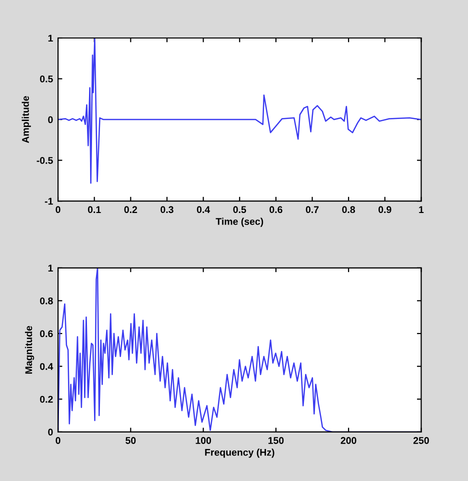  What do you see at coordinates (46, 300) in the screenshot?
I see `y-tick-label: 0.8` at bounding box center [46, 300].